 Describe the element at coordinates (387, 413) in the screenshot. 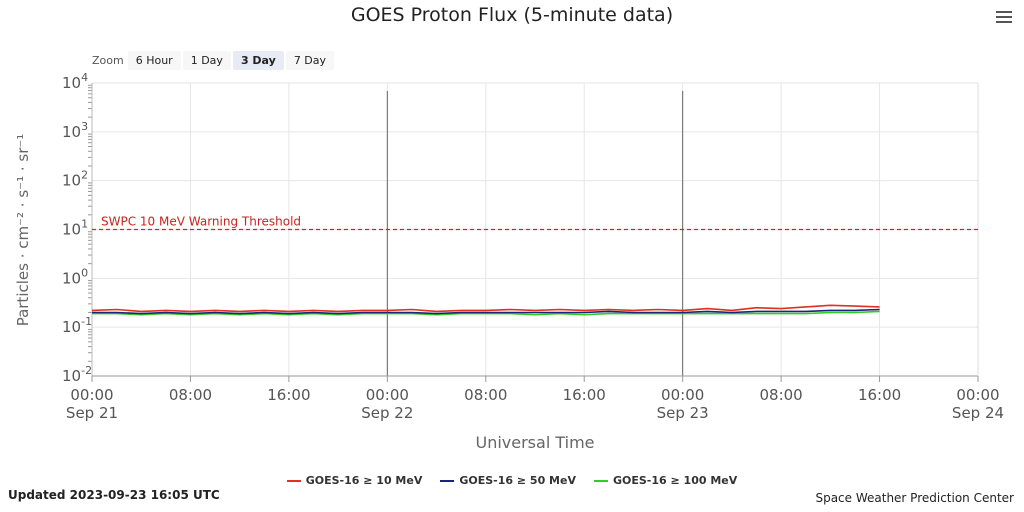

I see `x-tick-date-3: Sep 22` at that location.